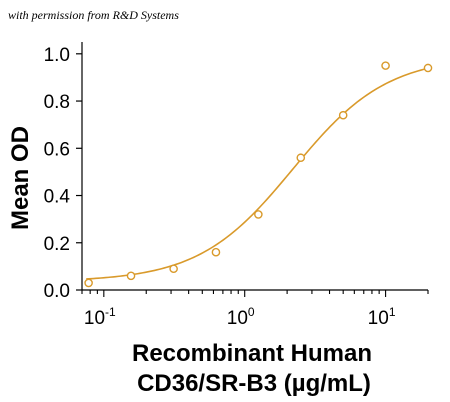 The width and height of the screenshot is (450, 402). I want to click on y-tick-label: 0.8, so click(57, 102).